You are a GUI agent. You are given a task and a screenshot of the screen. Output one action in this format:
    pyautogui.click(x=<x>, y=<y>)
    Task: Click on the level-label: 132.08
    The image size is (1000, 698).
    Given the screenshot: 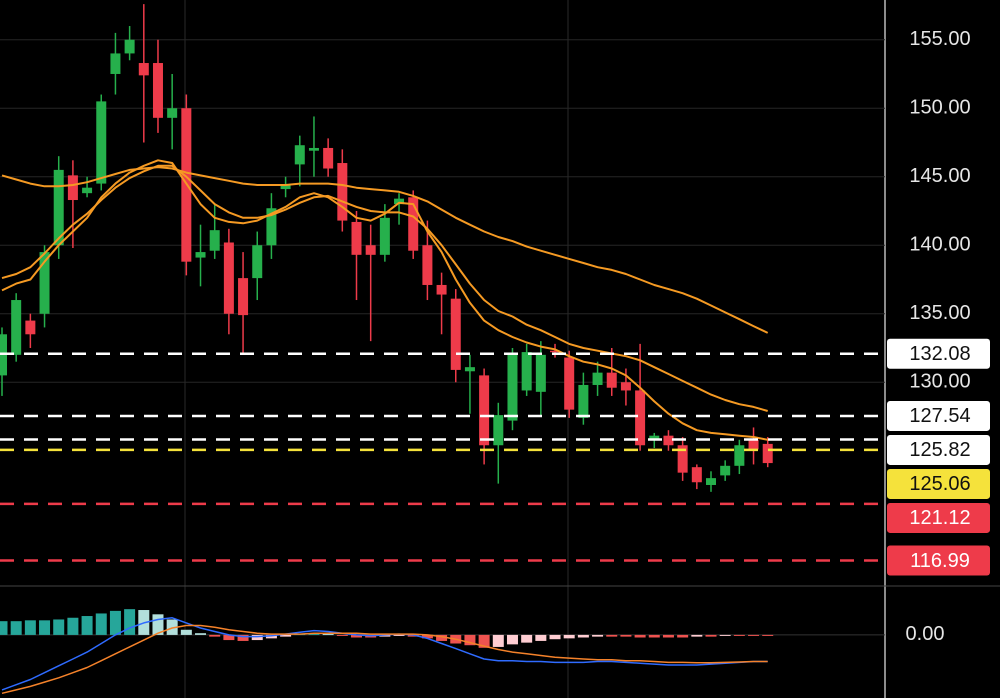 What is the action you would take?
    pyautogui.click(x=939, y=354)
    